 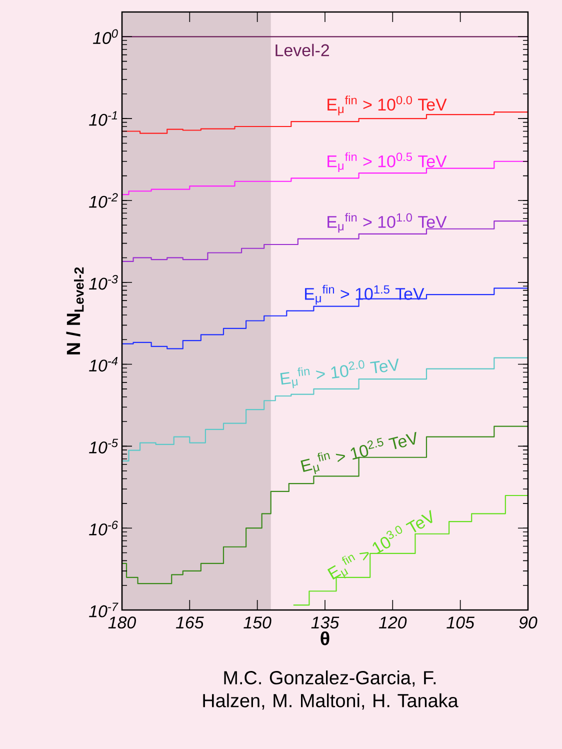 What do you see at coordinates (302, 50) in the screenshot?
I see `series-label: Level-2` at bounding box center [302, 50].